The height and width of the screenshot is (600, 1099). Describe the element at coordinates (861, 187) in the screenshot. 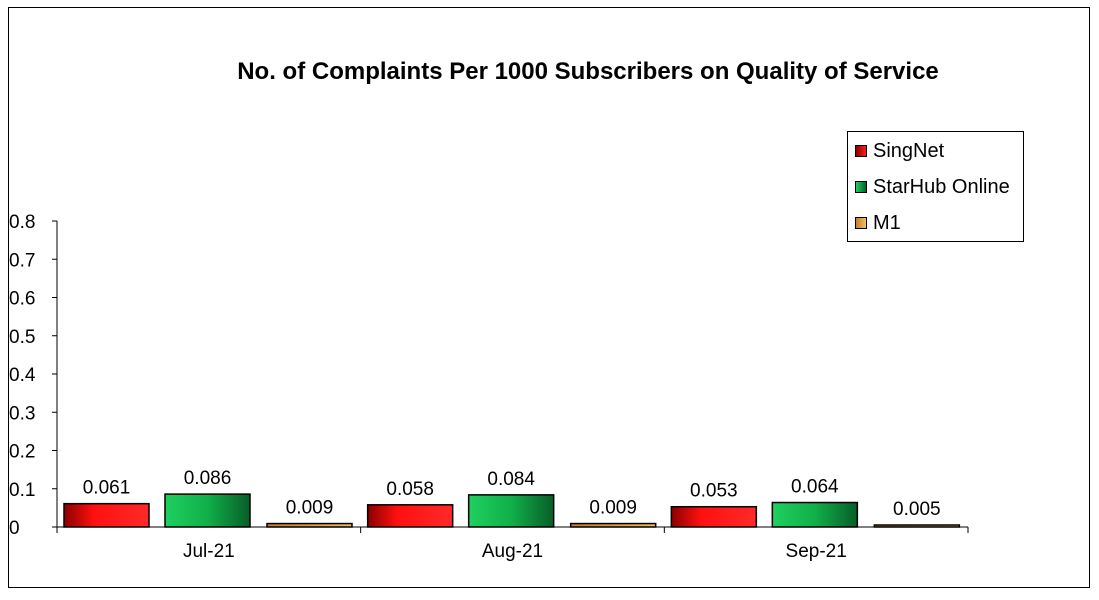

I see `legend-swatch-starhub-online` at that location.